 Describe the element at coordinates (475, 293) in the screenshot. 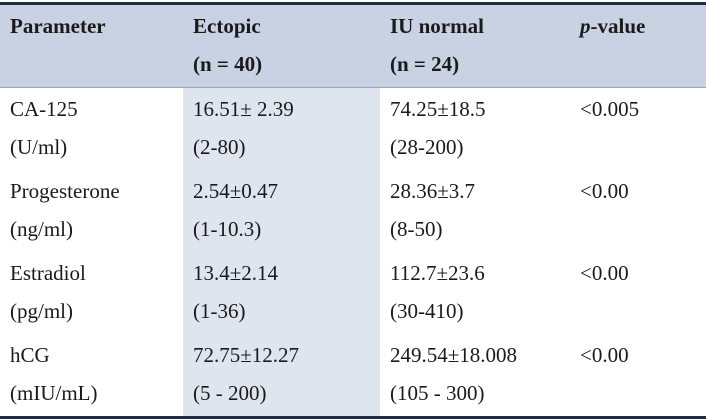

I see `table-cell: 112.7±23.6 (30-410)` at that location.